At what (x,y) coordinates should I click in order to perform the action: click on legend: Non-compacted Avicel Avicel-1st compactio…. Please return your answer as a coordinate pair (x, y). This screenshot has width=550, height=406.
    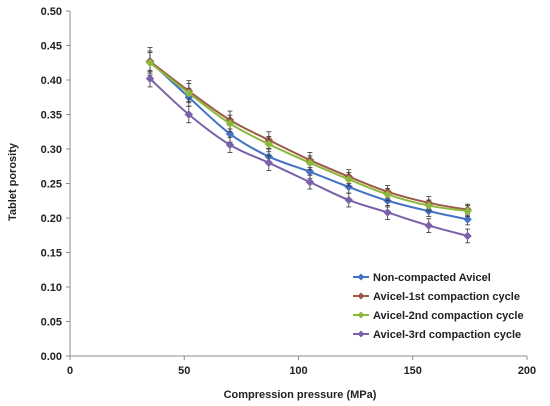
    Looking at the image, I should click on (438, 306).